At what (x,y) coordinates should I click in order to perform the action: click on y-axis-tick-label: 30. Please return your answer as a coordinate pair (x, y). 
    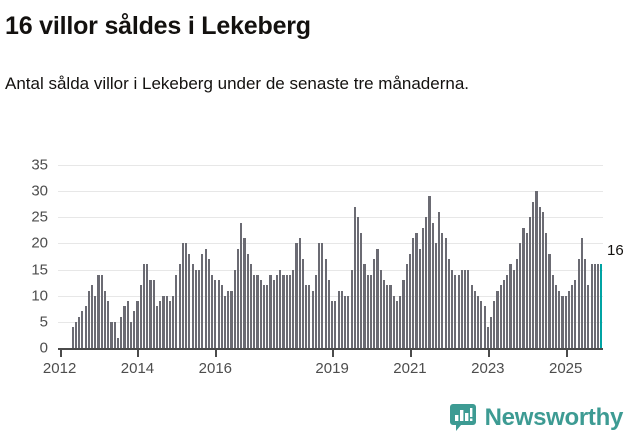
    Looking at the image, I should click on (39, 191).